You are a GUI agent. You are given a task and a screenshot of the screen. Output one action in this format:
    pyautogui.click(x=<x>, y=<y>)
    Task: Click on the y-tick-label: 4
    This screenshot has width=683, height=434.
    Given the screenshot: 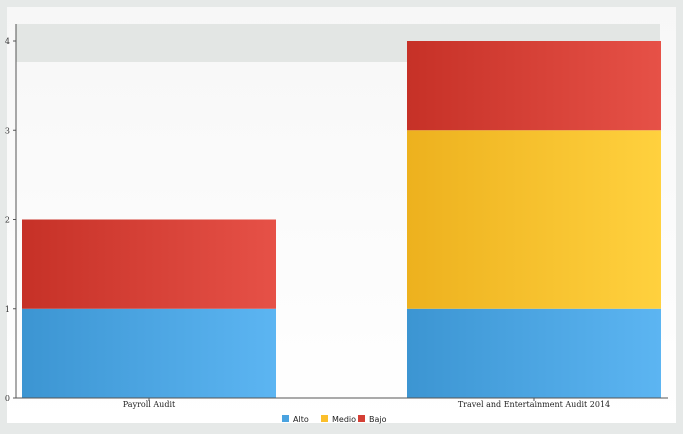 What is the action you would take?
    pyautogui.click(x=7, y=41)
    